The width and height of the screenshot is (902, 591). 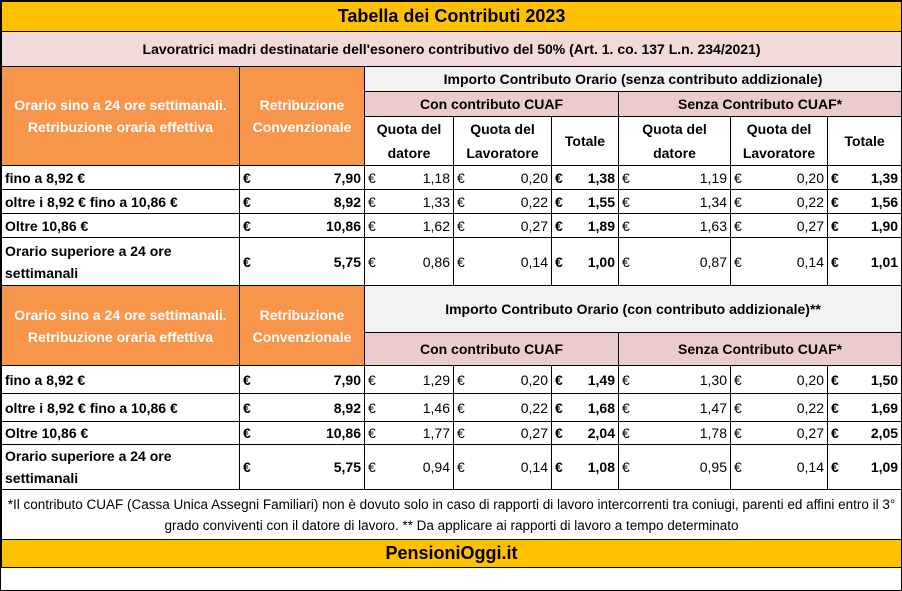 What do you see at coordinates (601, 225) in the screenshot?
I see `amount-value: 1,89` at bounding box center [601, 225].